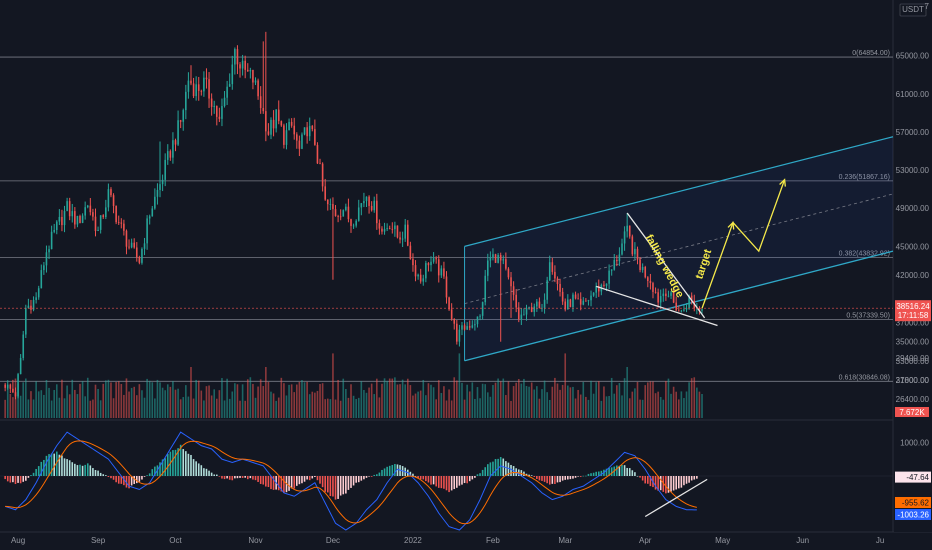 Image resolution: width=932 pixels, height=550 pixels. What do you see at coordinates (175, 540) in the screenshot?
I see `time-tick-label: Oct` at bounding box center [175, 540].